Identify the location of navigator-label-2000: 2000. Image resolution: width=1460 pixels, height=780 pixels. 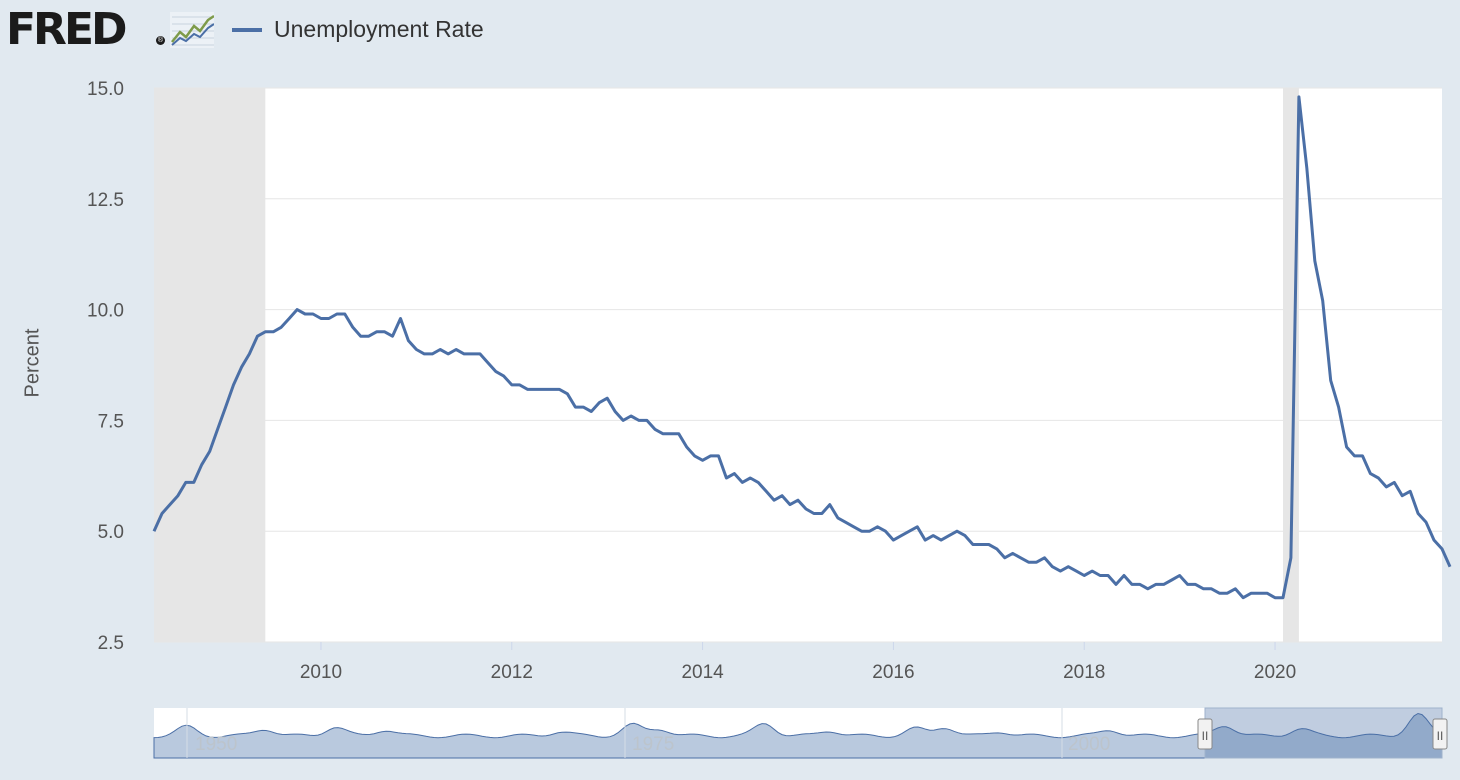
(1089, 744).